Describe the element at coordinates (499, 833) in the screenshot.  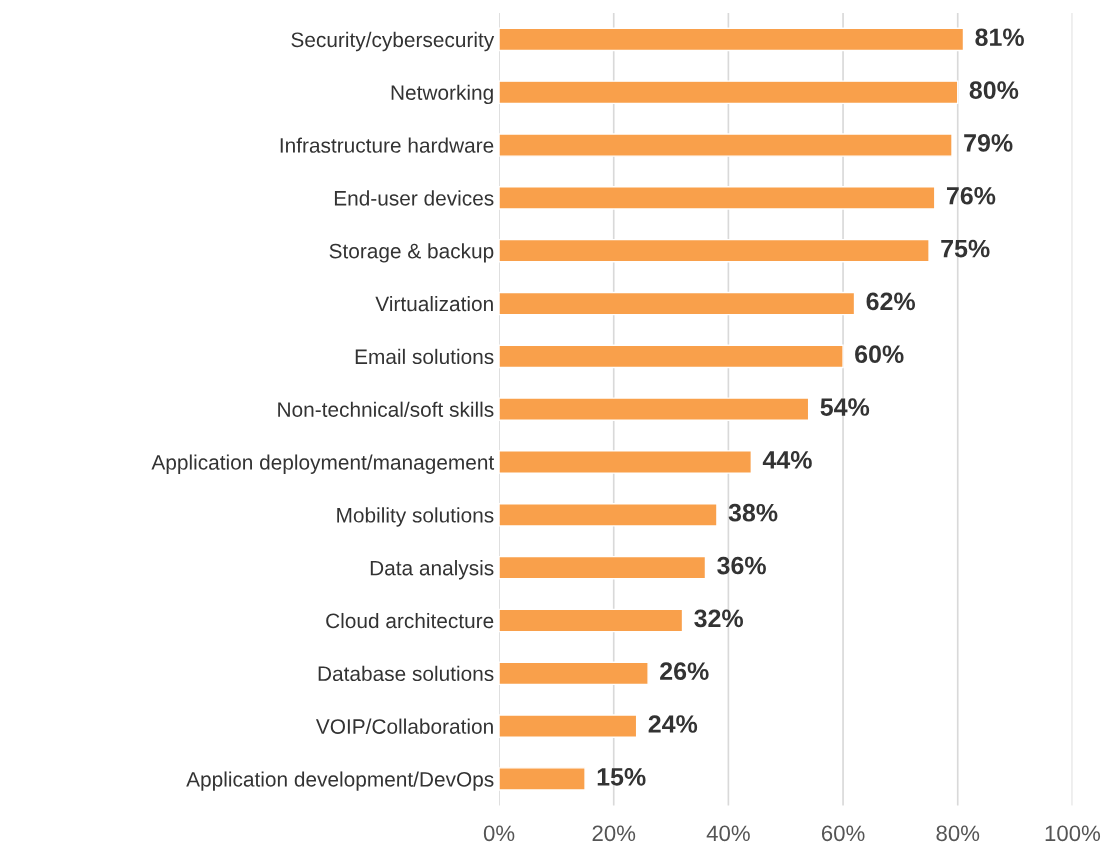
I see `x-tick-label: 0%` at that location.